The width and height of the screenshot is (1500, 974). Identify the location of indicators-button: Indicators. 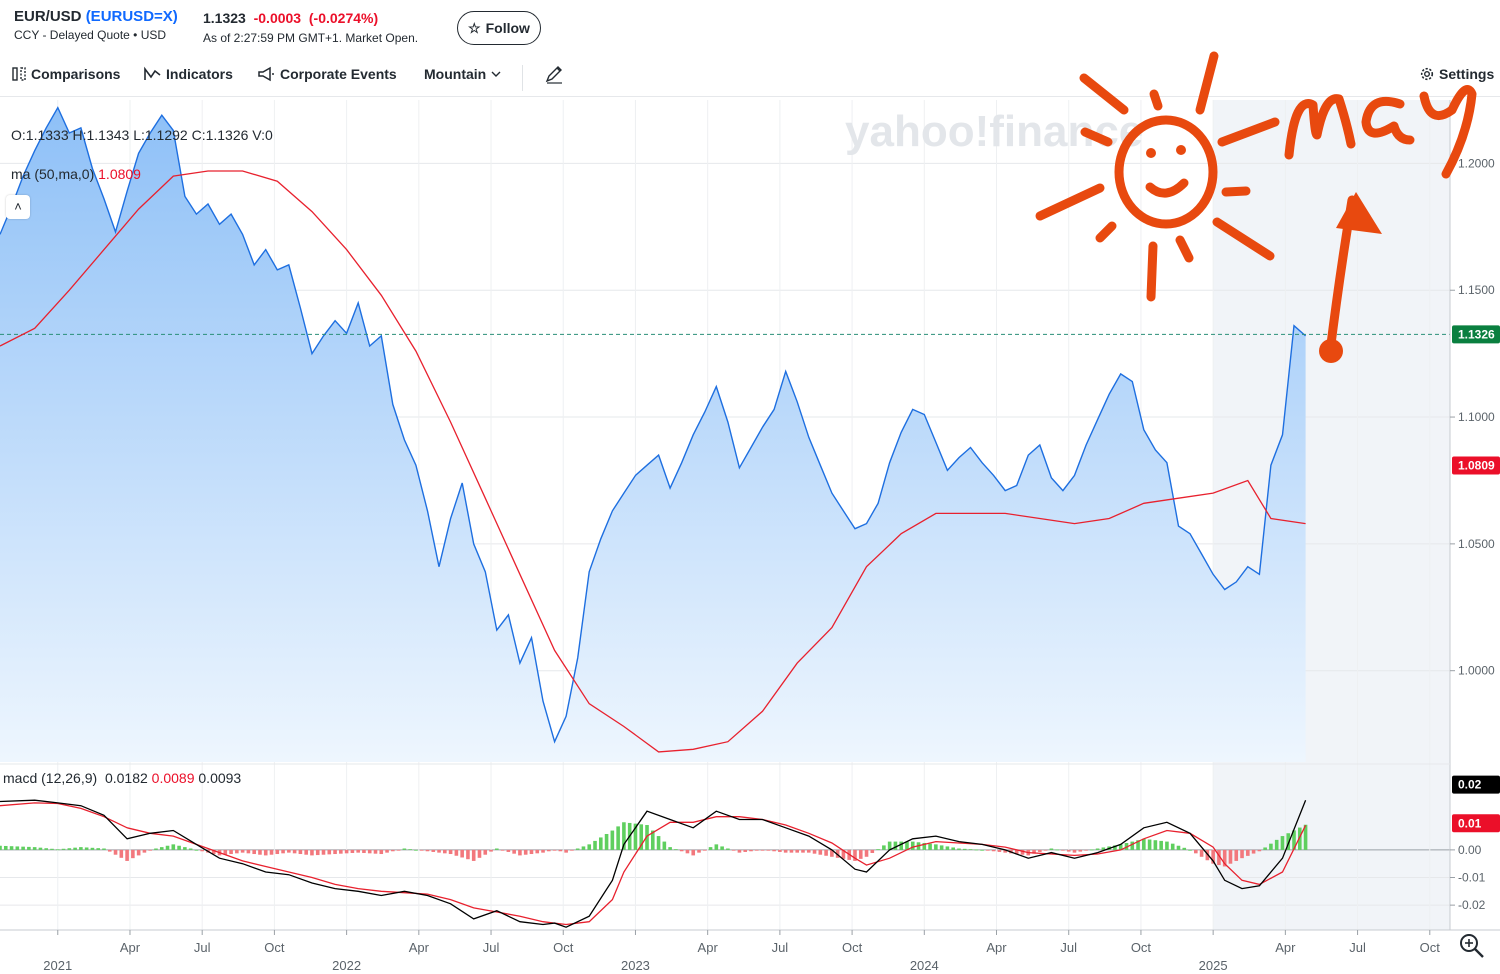
(188, 74).